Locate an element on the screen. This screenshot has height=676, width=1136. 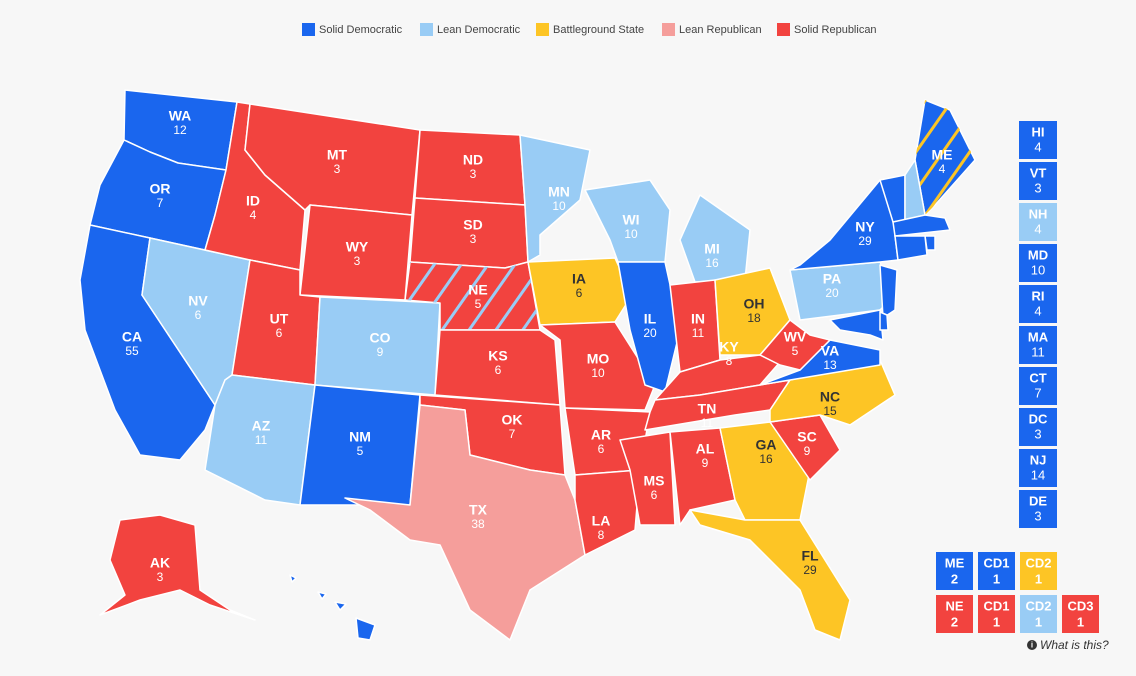
state-abbr: UT is located at coordinates (279, 319).